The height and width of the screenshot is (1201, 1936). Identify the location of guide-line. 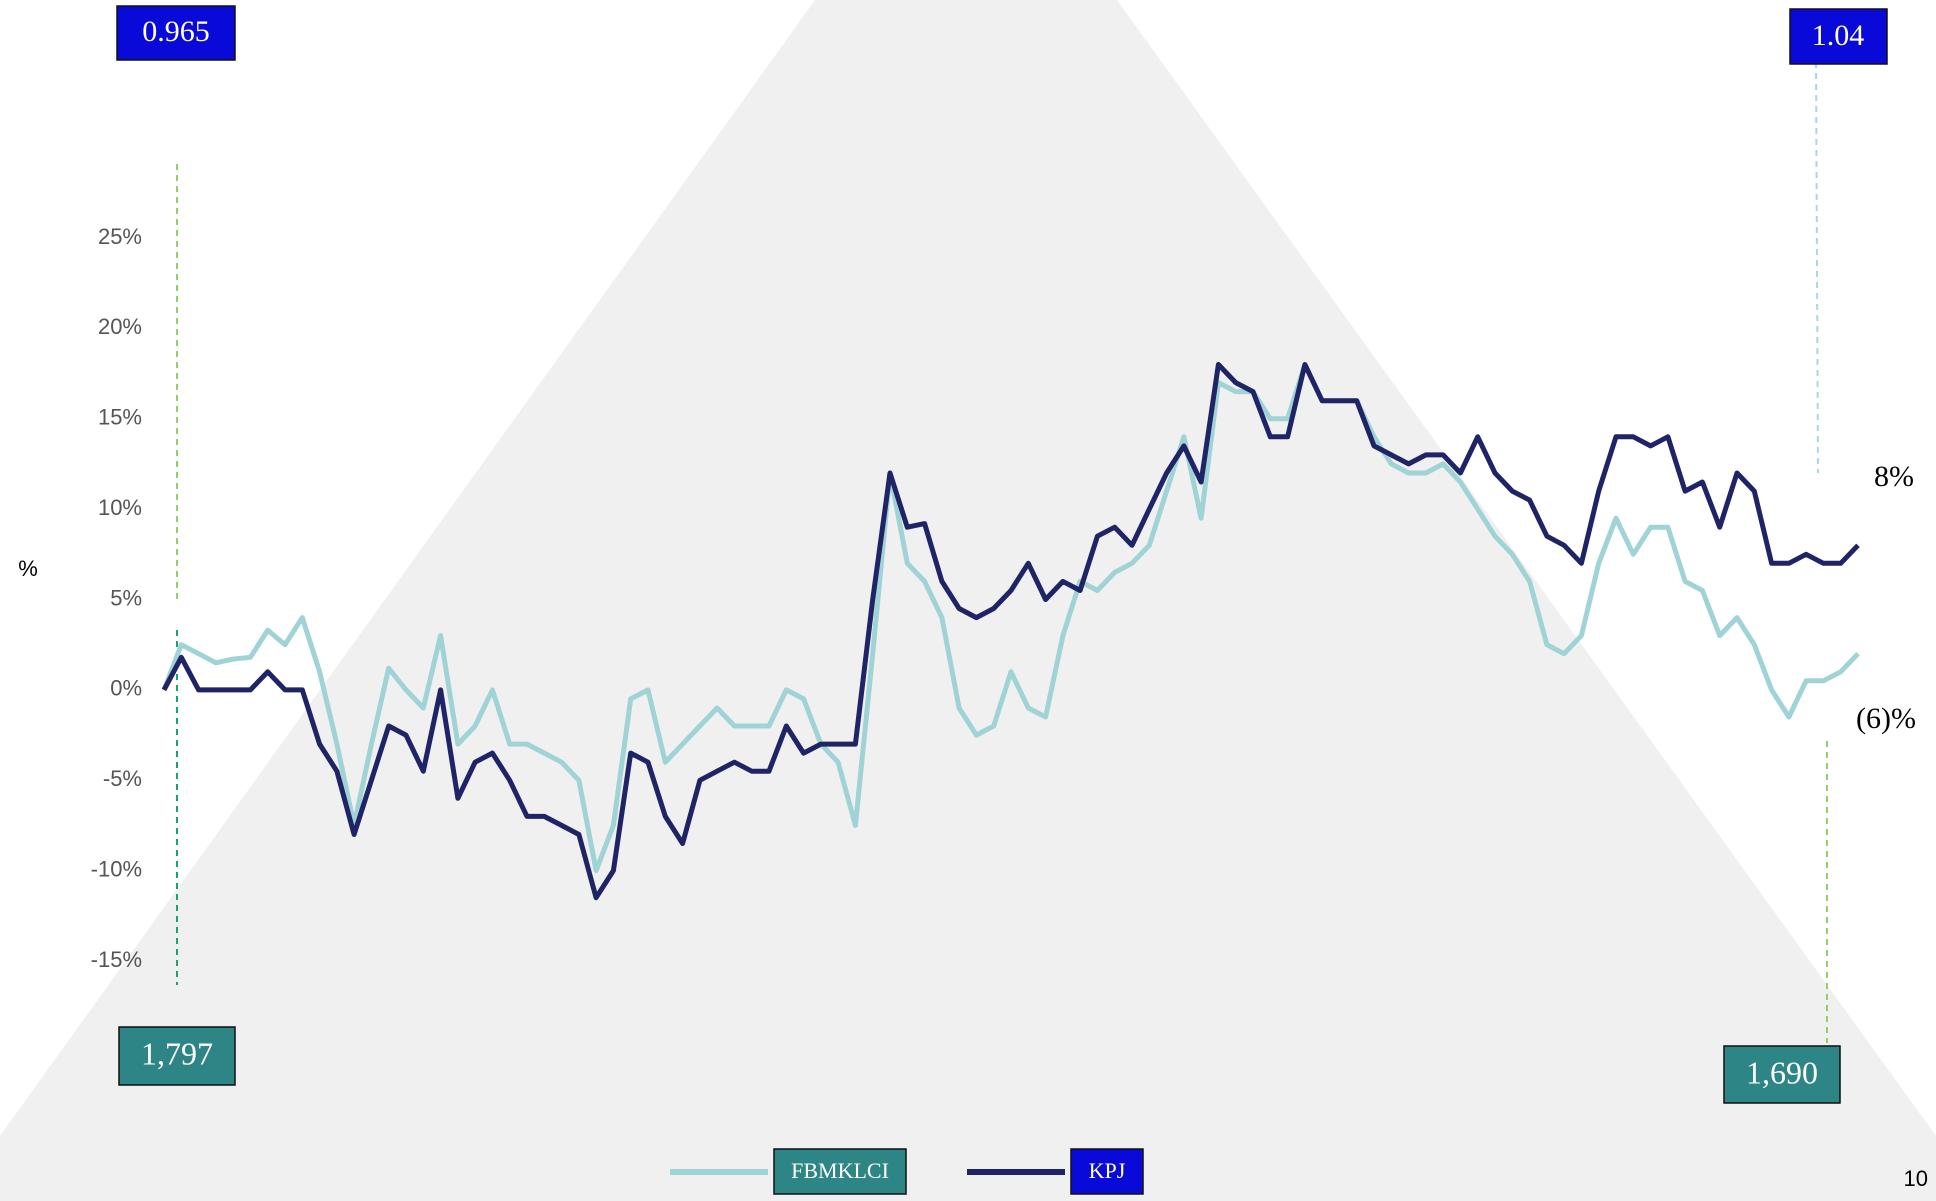
(1817, 267).